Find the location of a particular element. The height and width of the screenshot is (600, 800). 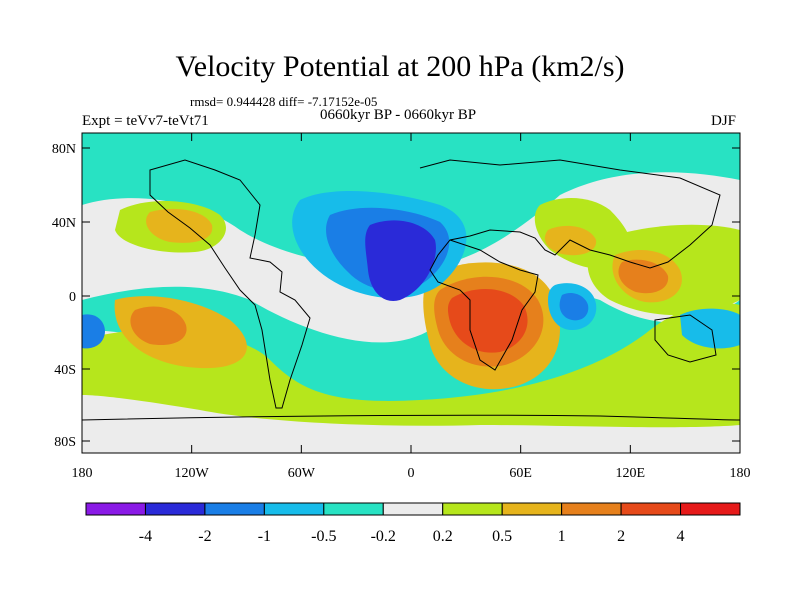

negative-core-indianocean is located at coordinates (574, 307).